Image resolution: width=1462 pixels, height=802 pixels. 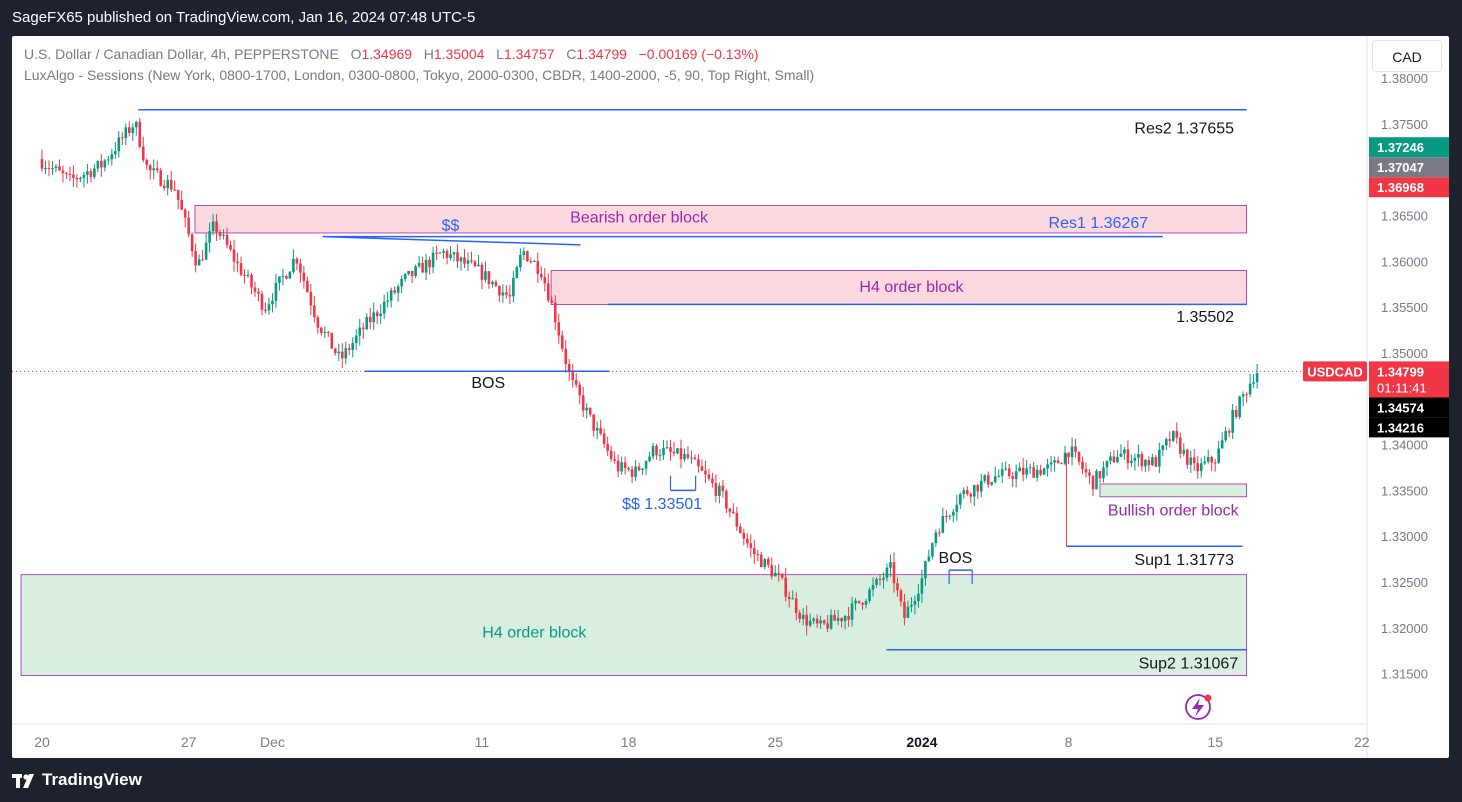 What do you see at coordinates (956, 558) in the screenshot?
I see `bos-lower-label: BOS` at bounding box center [956, 558].